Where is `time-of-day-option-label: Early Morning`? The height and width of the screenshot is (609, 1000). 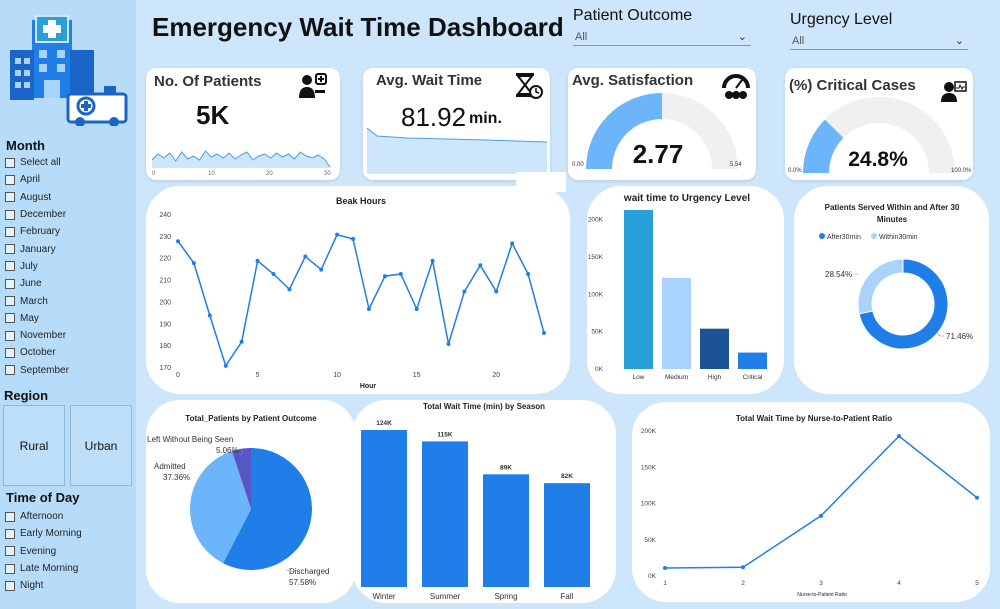 time-of-day-option-label: Early Morning is located at coordinates (51, 534).